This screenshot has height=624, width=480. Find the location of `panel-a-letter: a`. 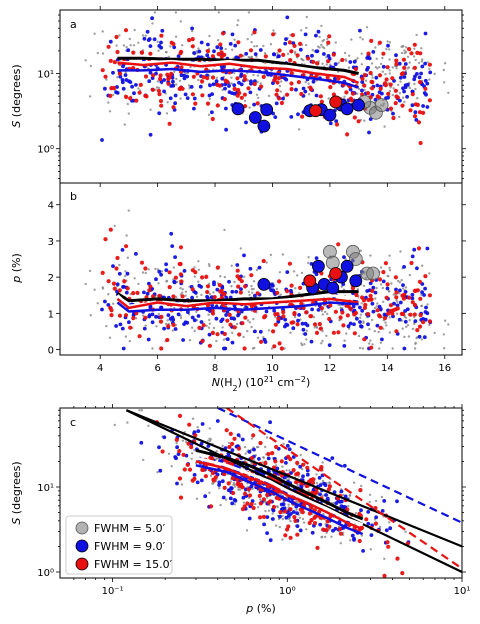

panel-a-letter: a is located at coordinates (73, 24).